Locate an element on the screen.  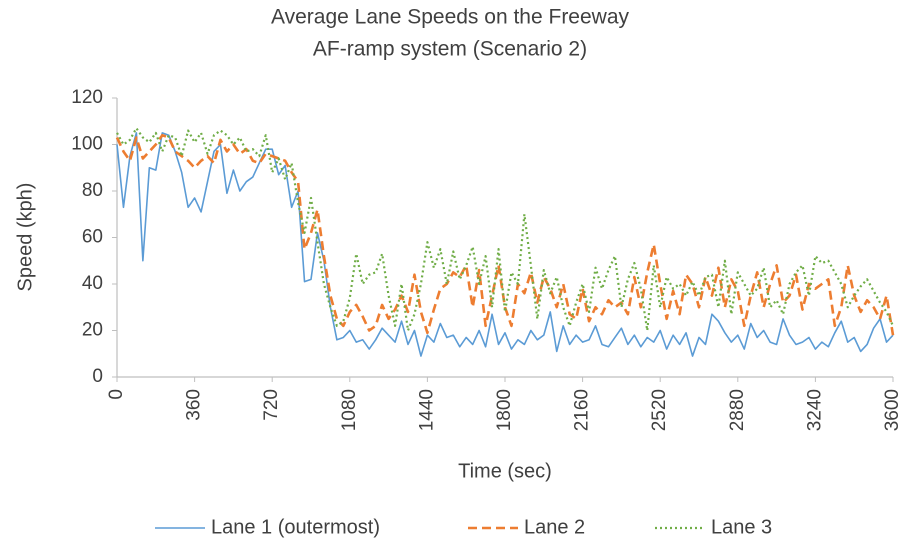
legend-label: Lane 1 (outermost) is located at coordinates (295, 527).